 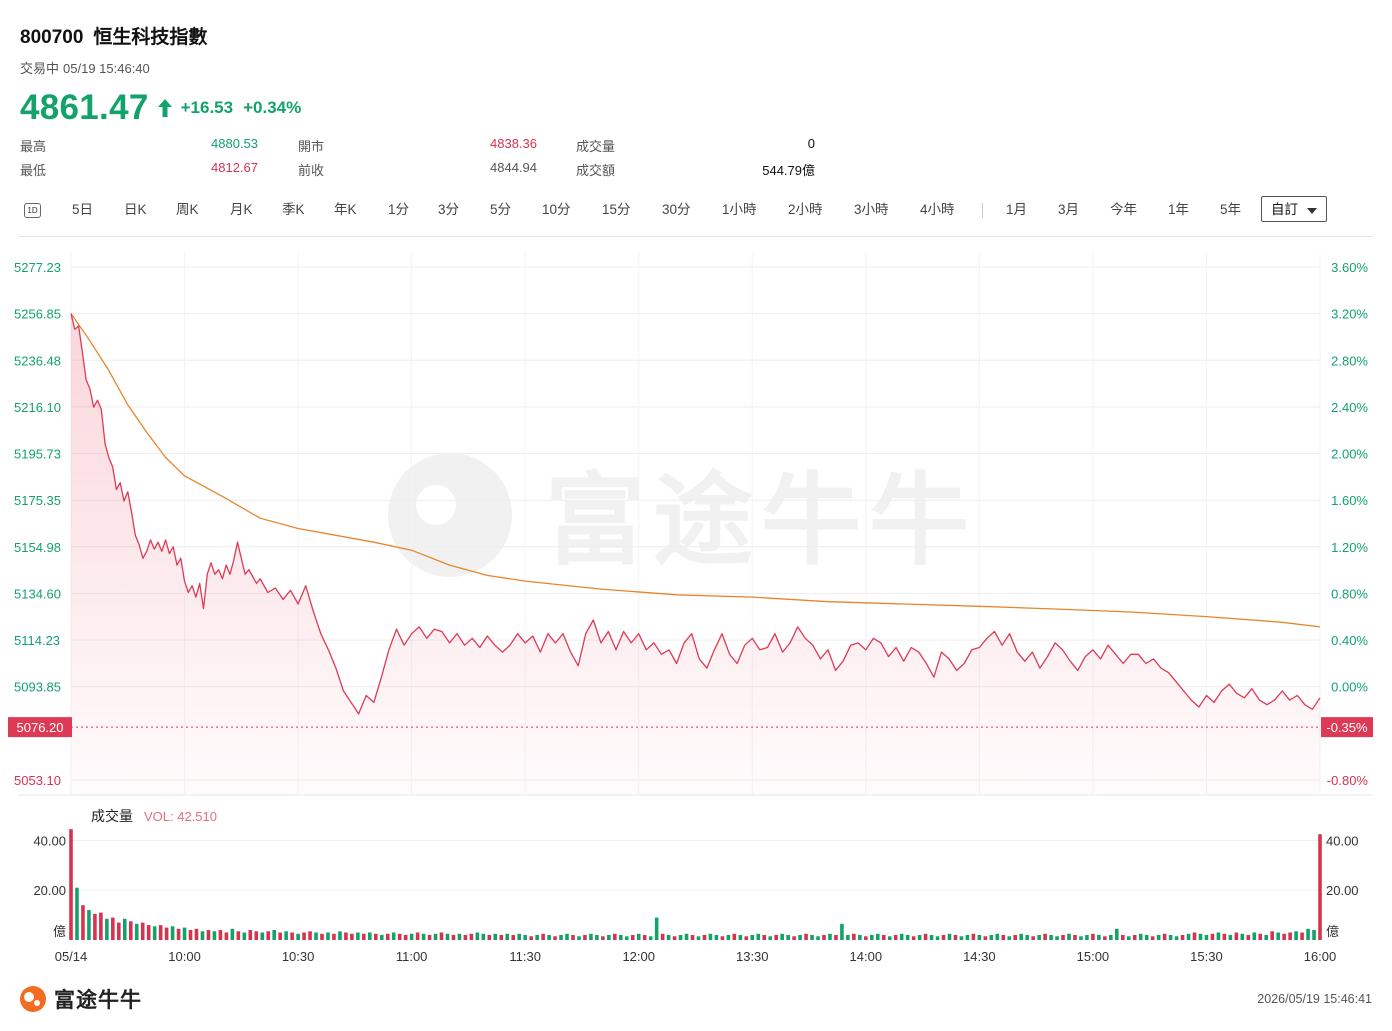 I want to click on time-tick-label: 13:30, so click(x=752, y=956).